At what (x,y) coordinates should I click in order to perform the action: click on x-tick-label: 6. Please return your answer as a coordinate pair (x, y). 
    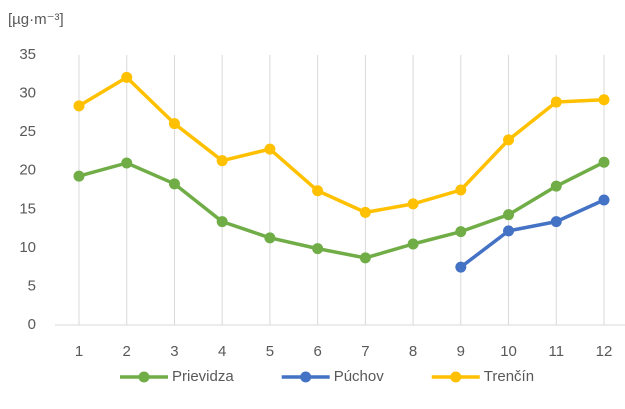
    Looking at the image, I should click on (317, 351).